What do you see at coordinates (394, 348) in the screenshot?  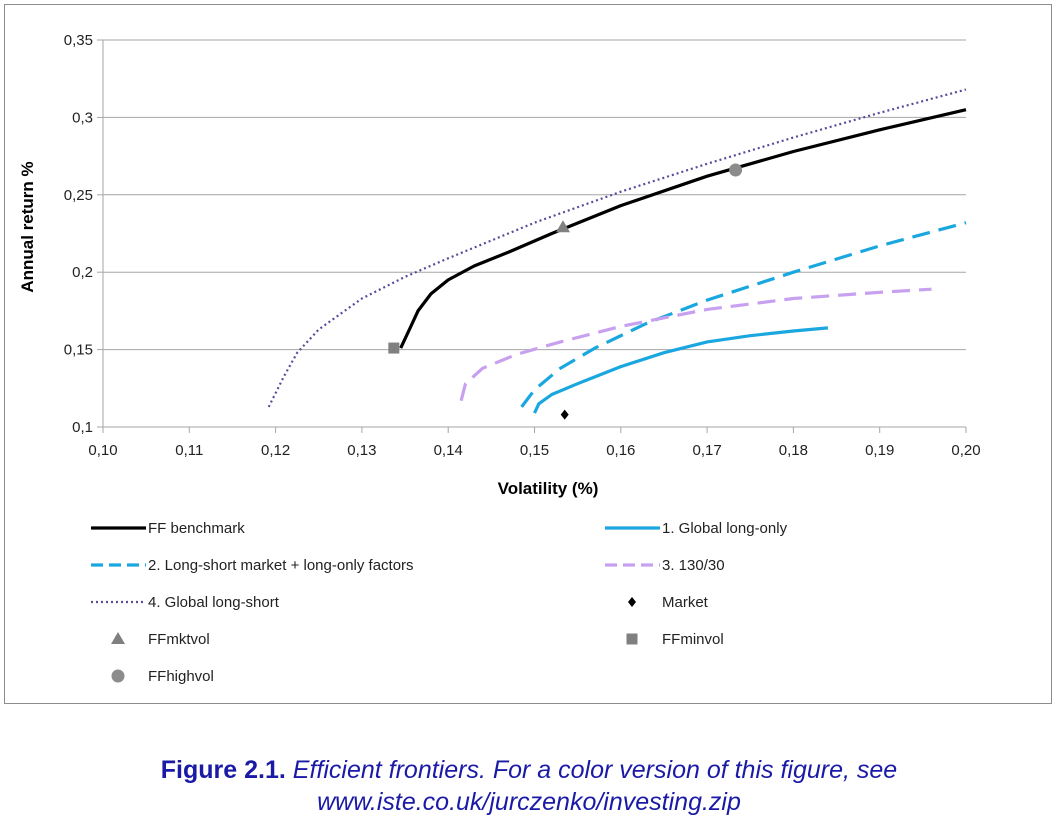 I see `marker-ffminvol` at bounding box center [394, 348].